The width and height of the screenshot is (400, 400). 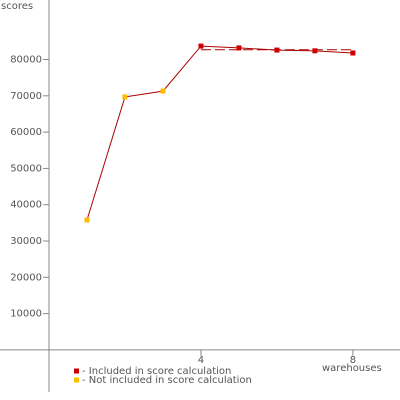 I want to click on legend-label: - Not included in score calculation, so click(x=167, y=380).